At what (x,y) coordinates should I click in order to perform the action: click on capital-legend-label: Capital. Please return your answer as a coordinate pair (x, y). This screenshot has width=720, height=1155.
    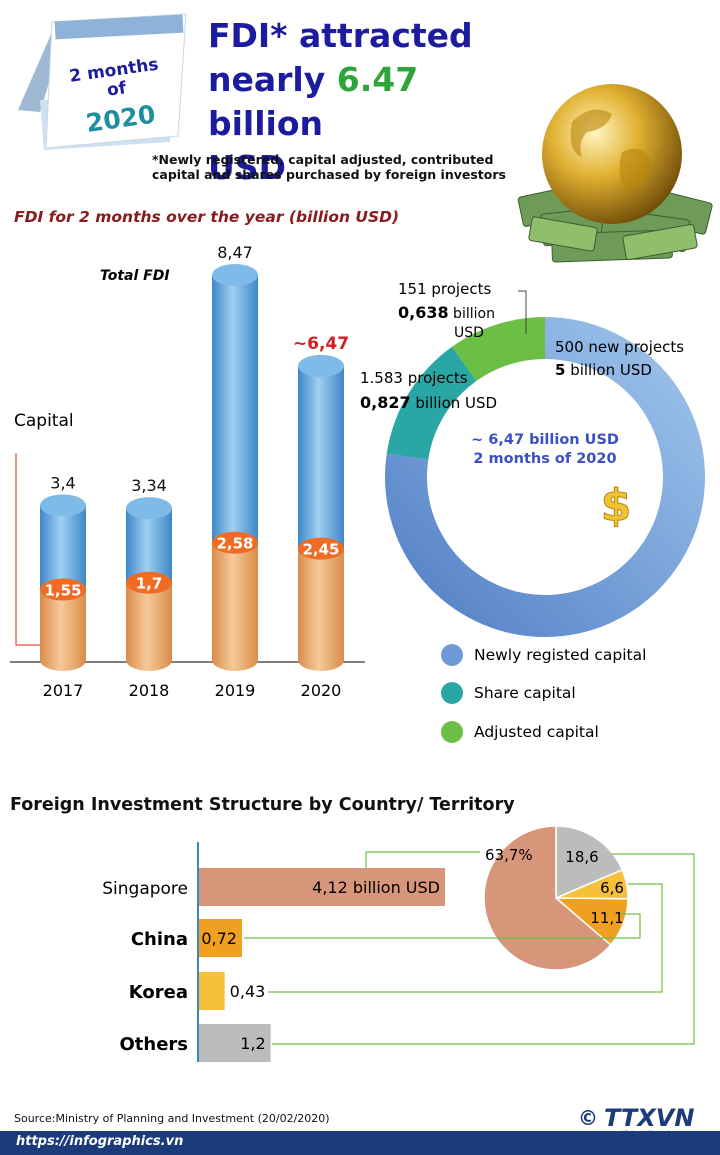
    Looking at the image, I should click on (44, 421).